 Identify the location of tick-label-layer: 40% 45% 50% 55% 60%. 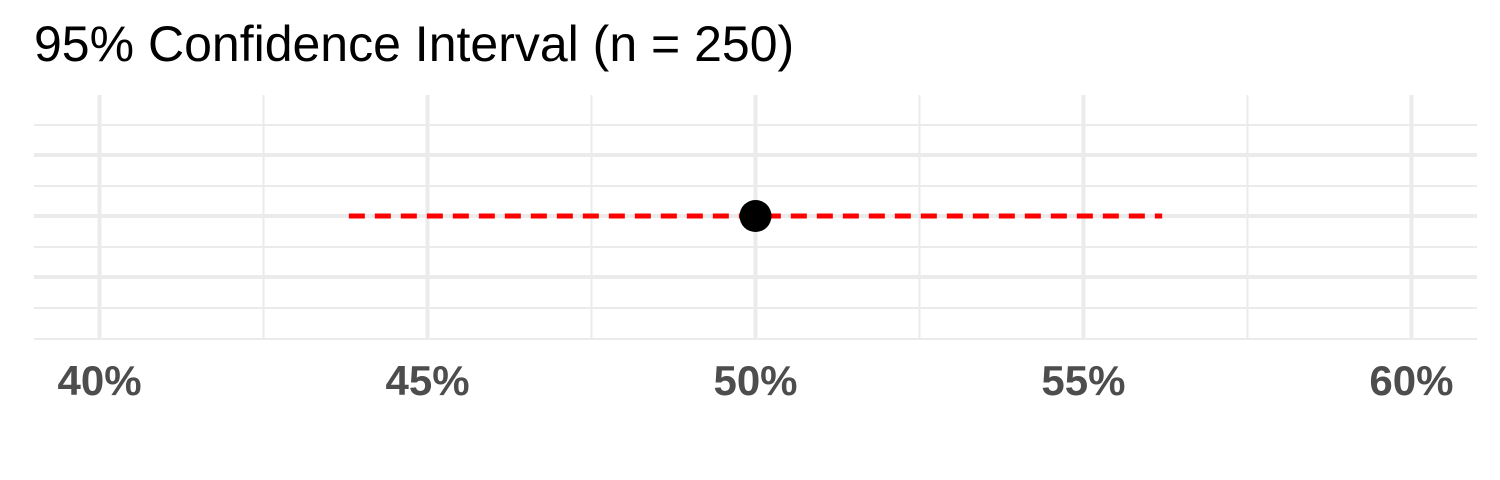
(756, 380).